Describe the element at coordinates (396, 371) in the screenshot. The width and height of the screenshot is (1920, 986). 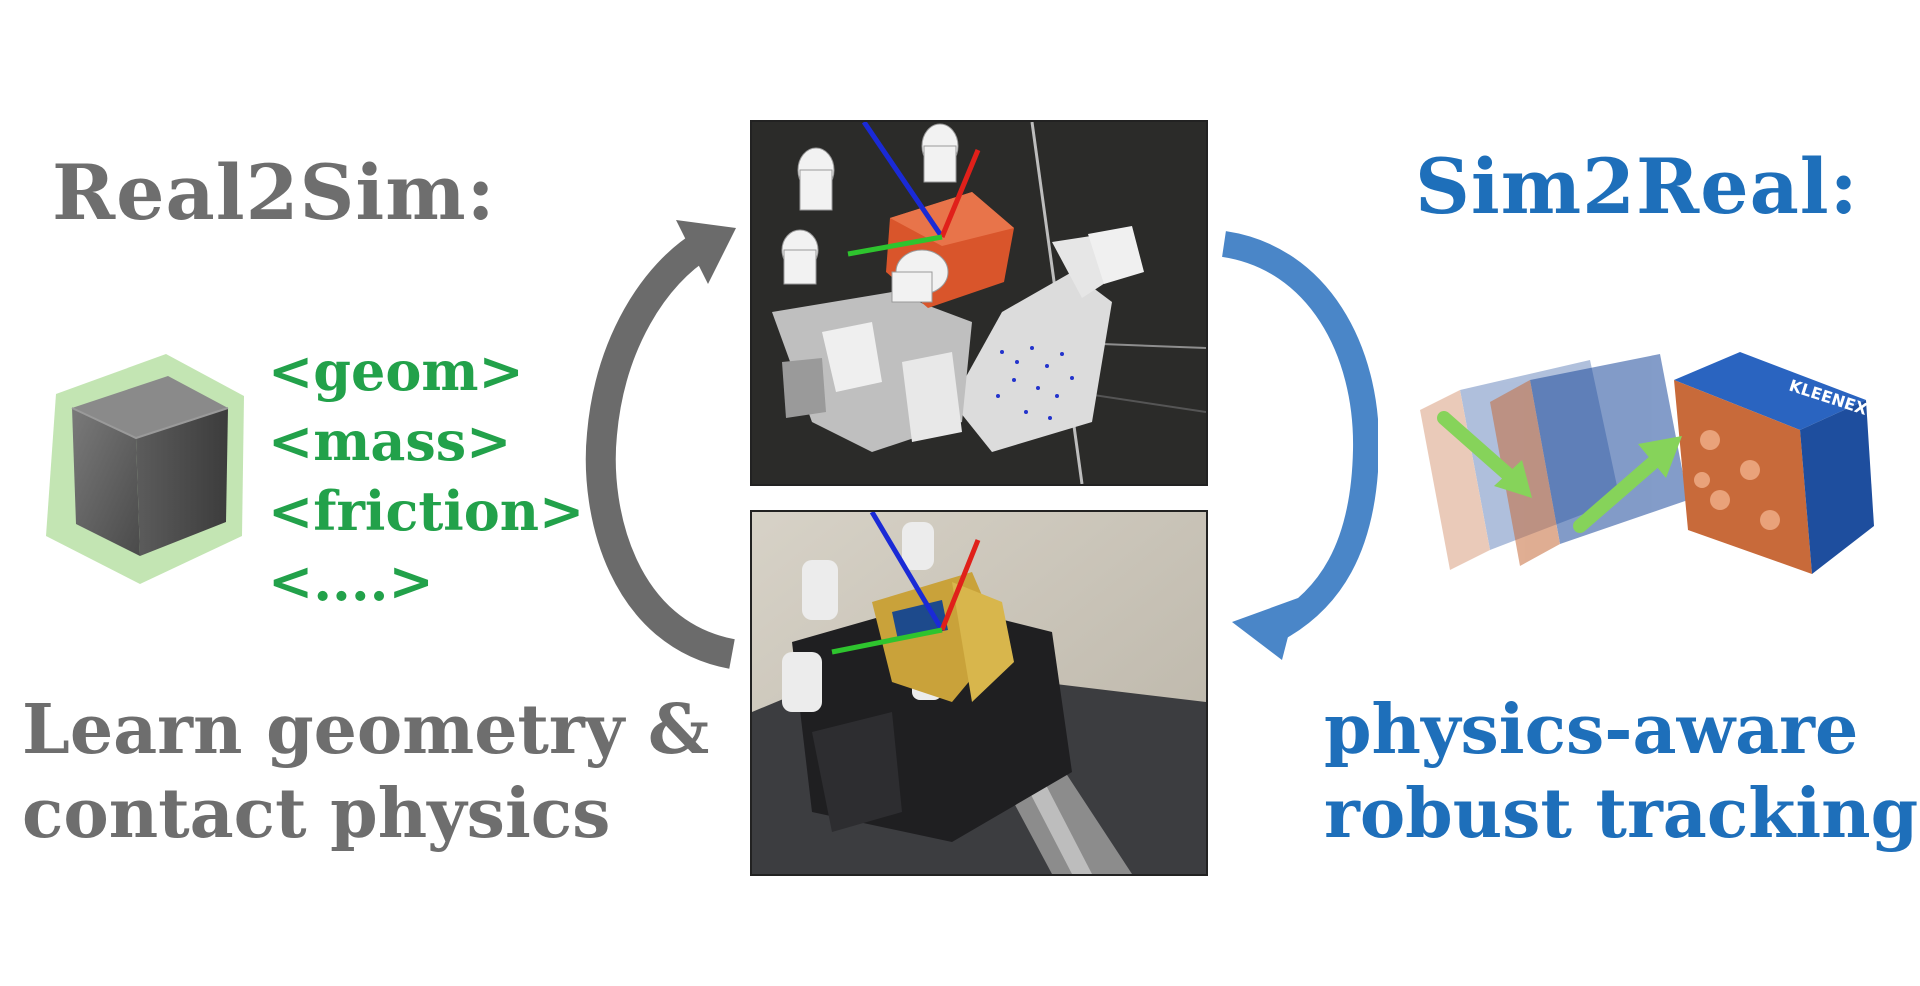
I see `tag-geom: <geom>` at that location.